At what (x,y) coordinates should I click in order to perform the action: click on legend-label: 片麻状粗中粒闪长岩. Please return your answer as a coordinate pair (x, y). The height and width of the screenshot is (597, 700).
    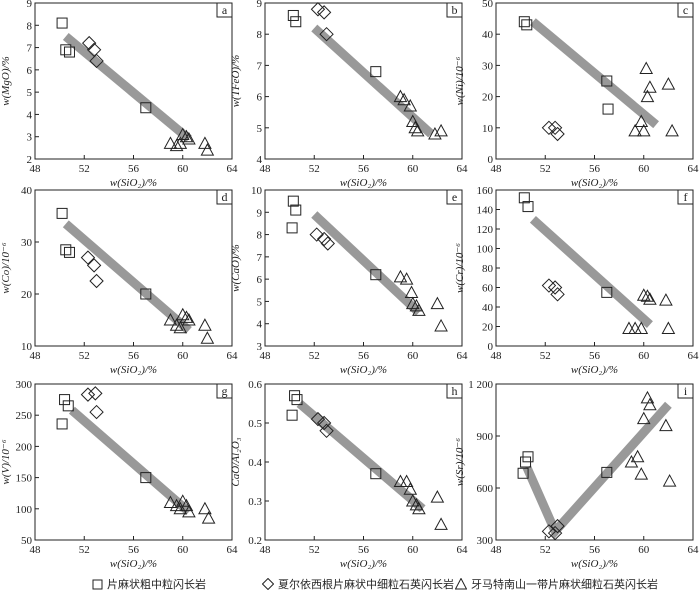
    Looking at the image, I should click on (156, 584).